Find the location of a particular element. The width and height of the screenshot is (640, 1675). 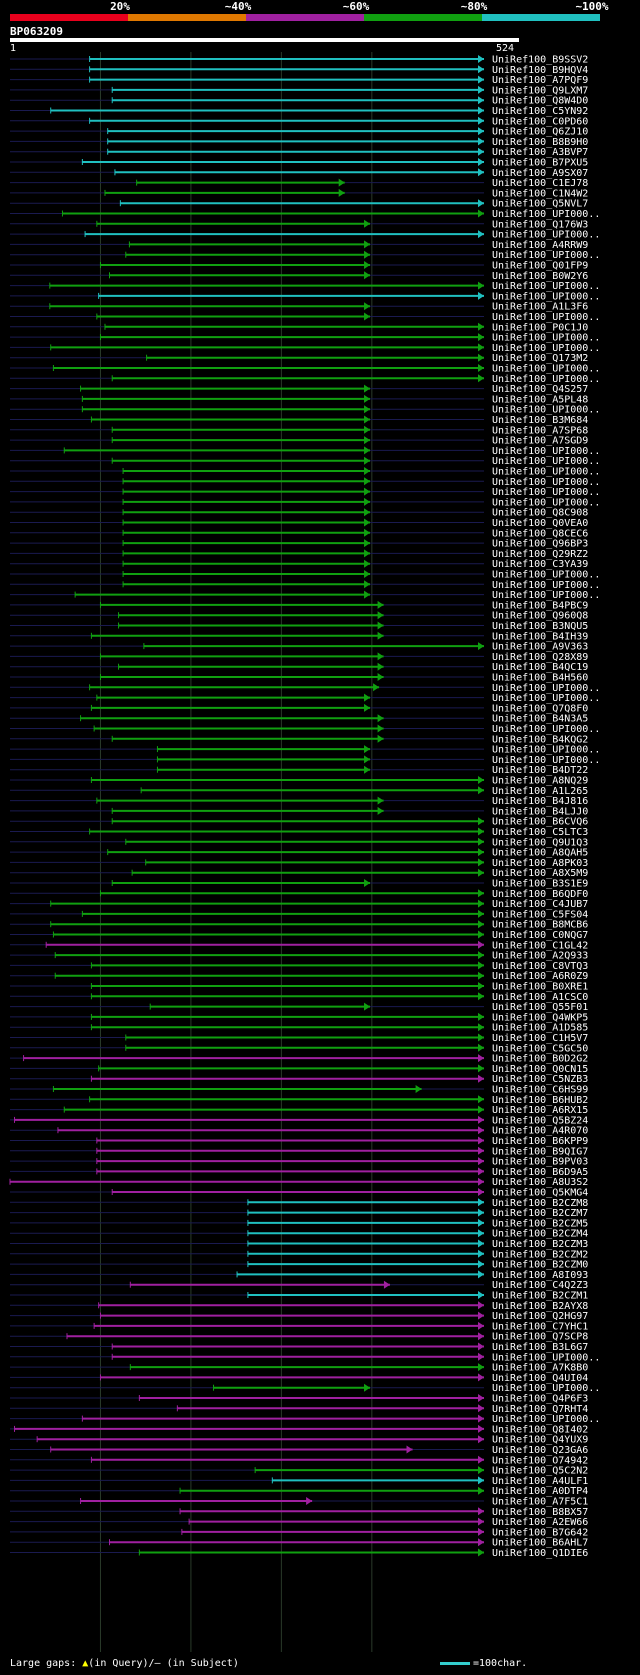

hit-label: UniRef100_Q4UI04 is located at coordinates (540, 1378).